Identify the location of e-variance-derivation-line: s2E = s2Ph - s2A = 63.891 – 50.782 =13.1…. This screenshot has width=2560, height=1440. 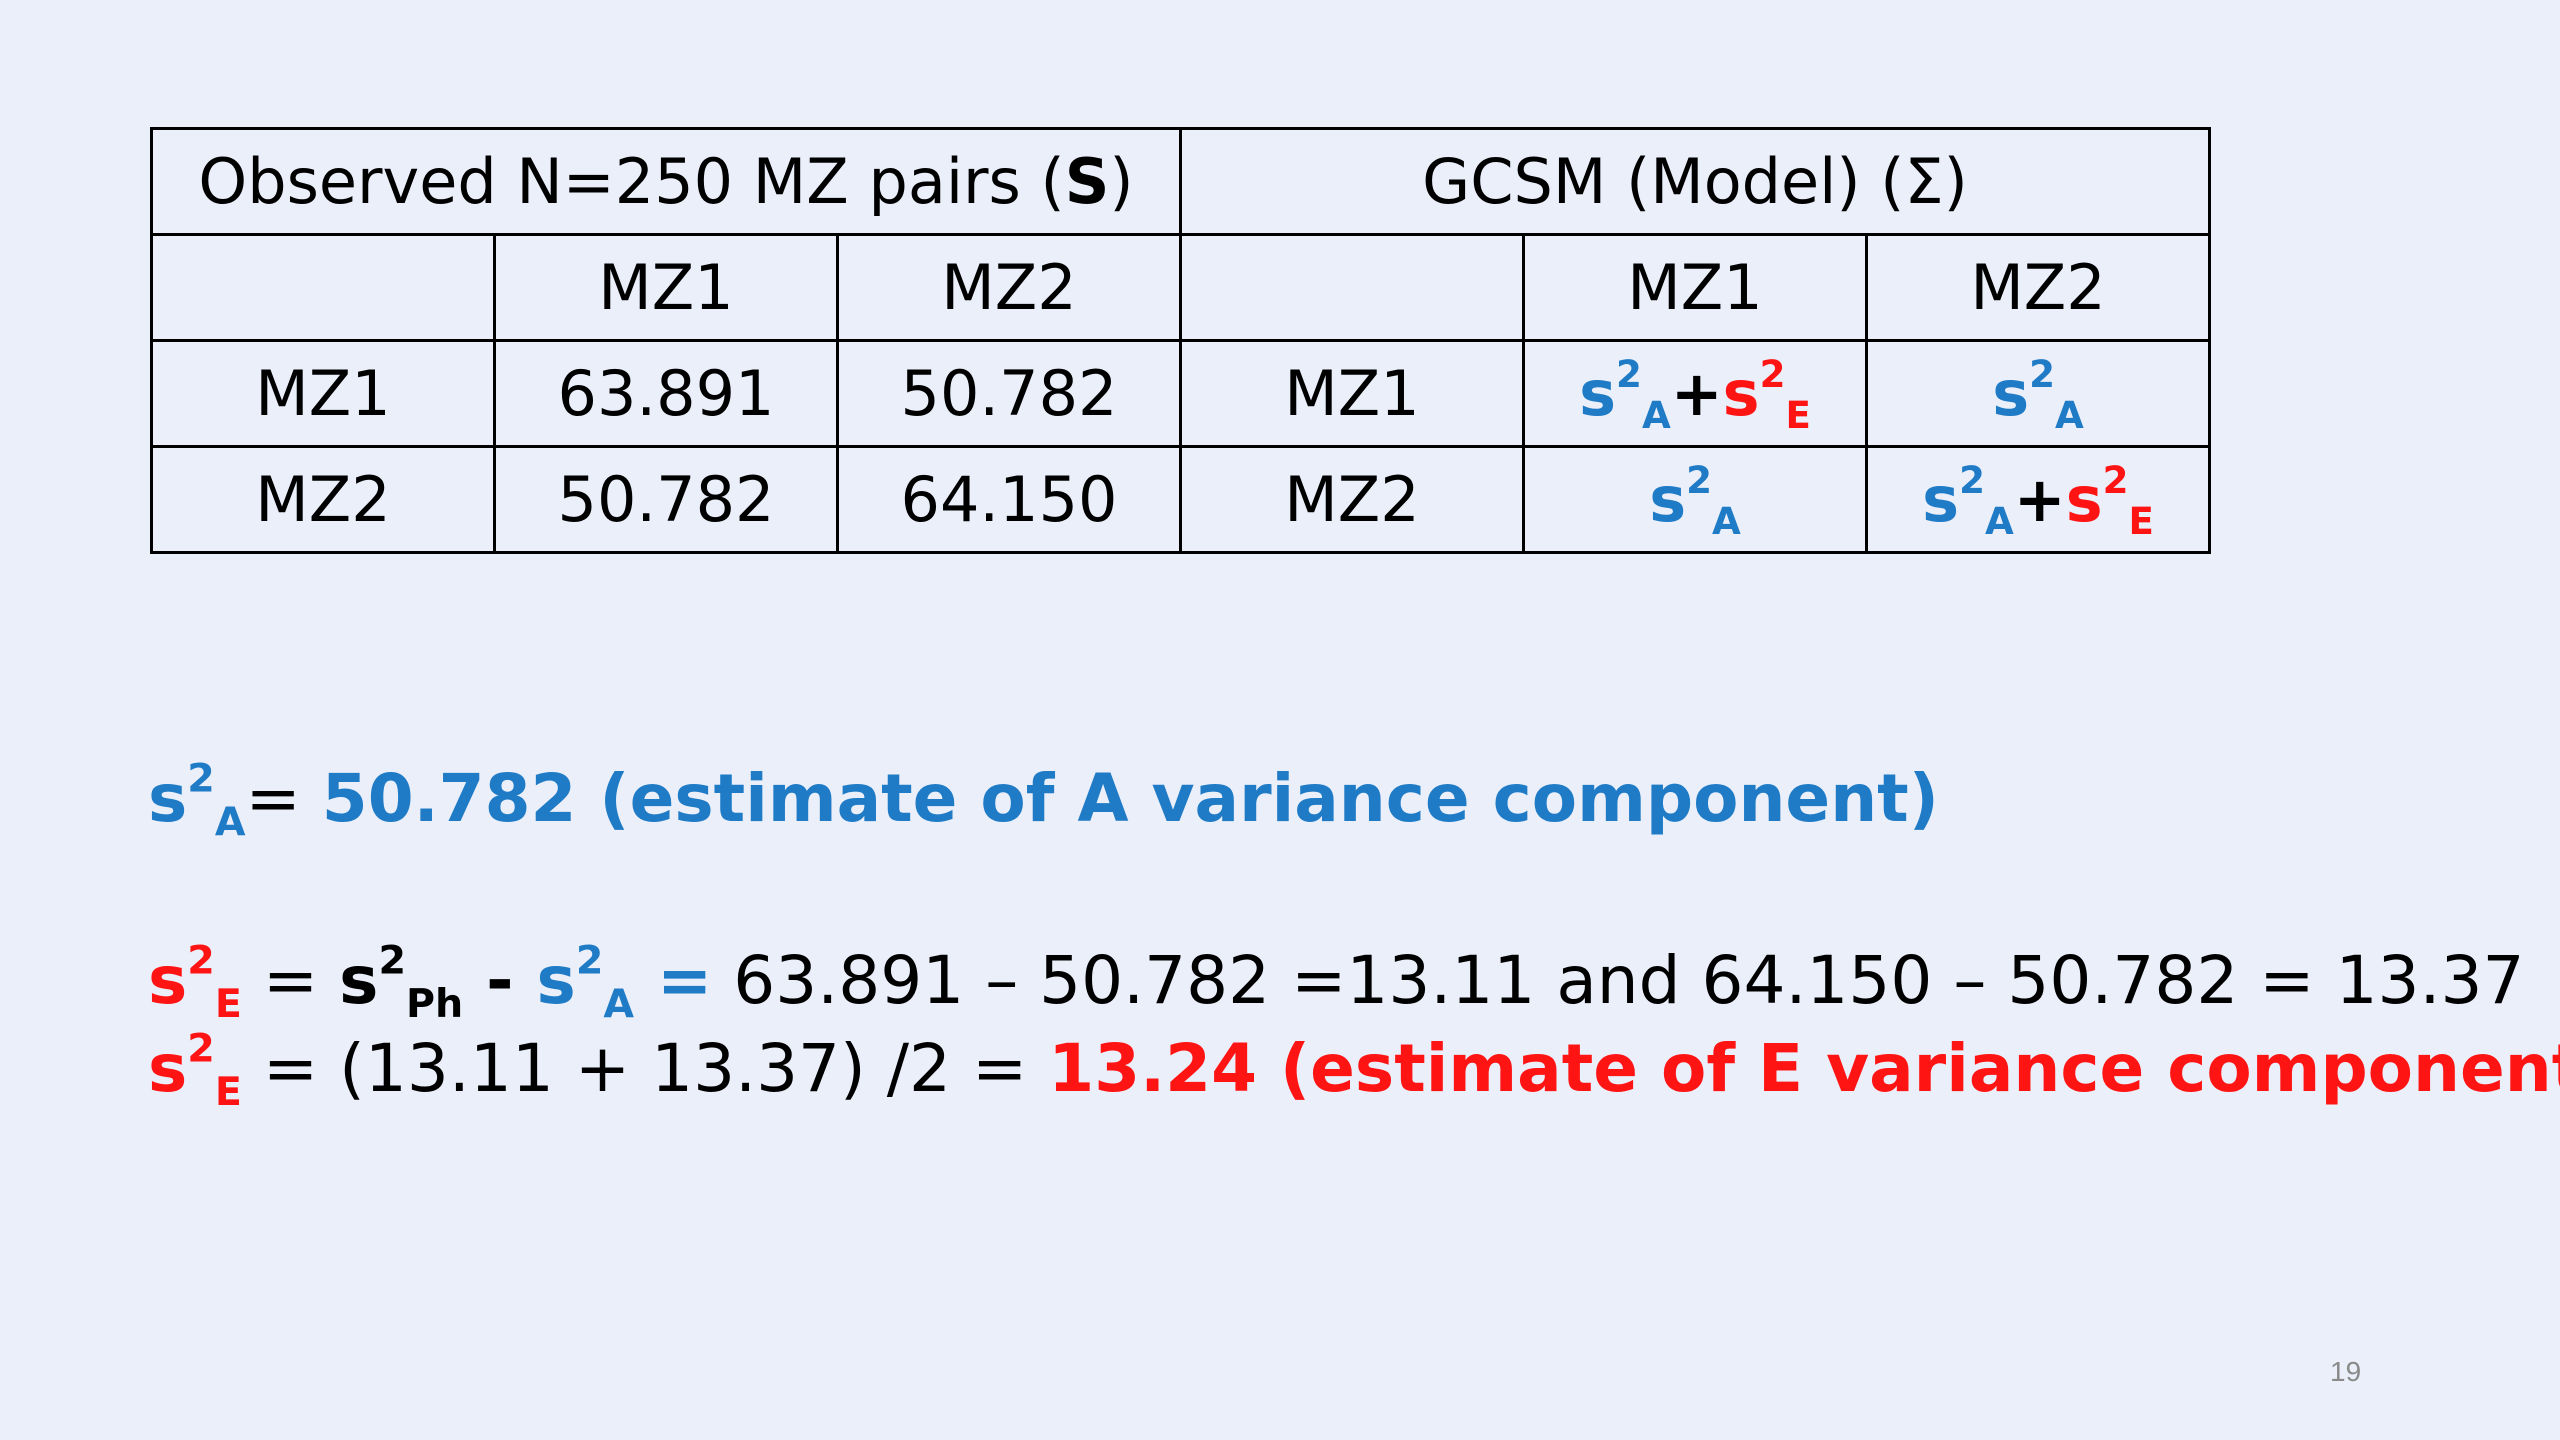
(1336, 982).